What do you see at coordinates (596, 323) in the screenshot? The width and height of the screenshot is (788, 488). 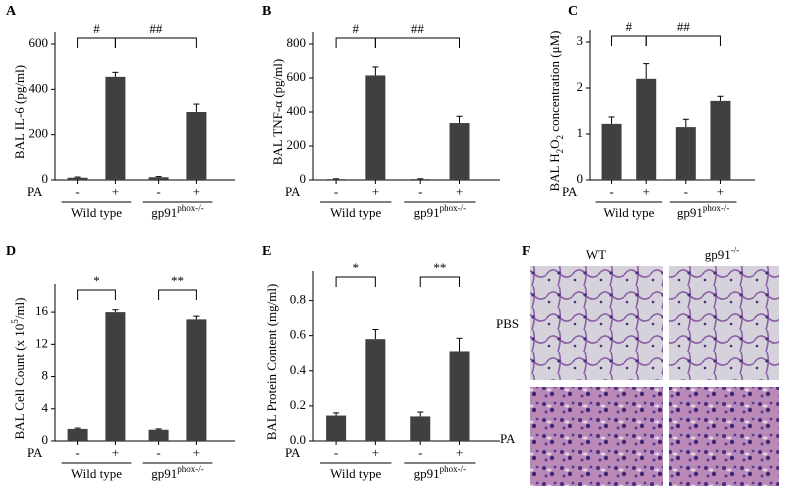 I see `micrograph-wt-pbs` at bounding box center [596, 323].